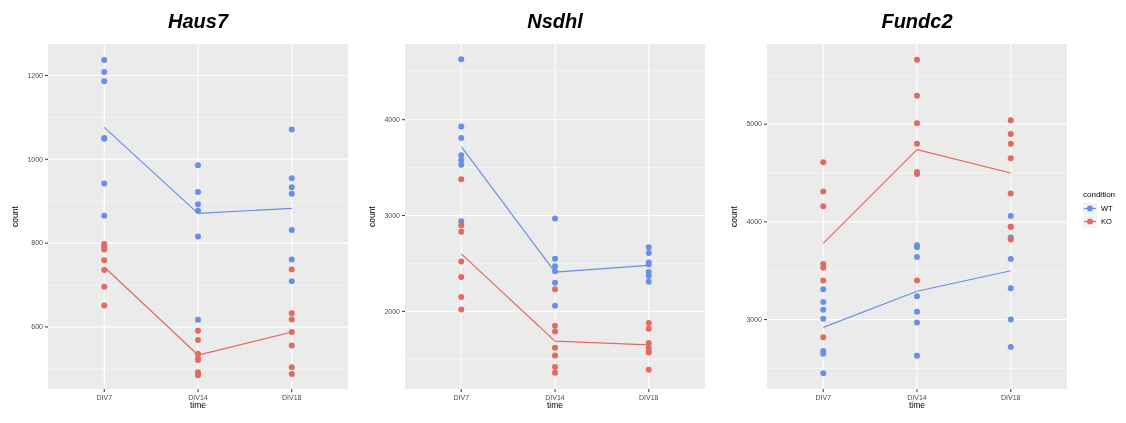  I want to click on chart-title: Fundc2, so click(917, 21).